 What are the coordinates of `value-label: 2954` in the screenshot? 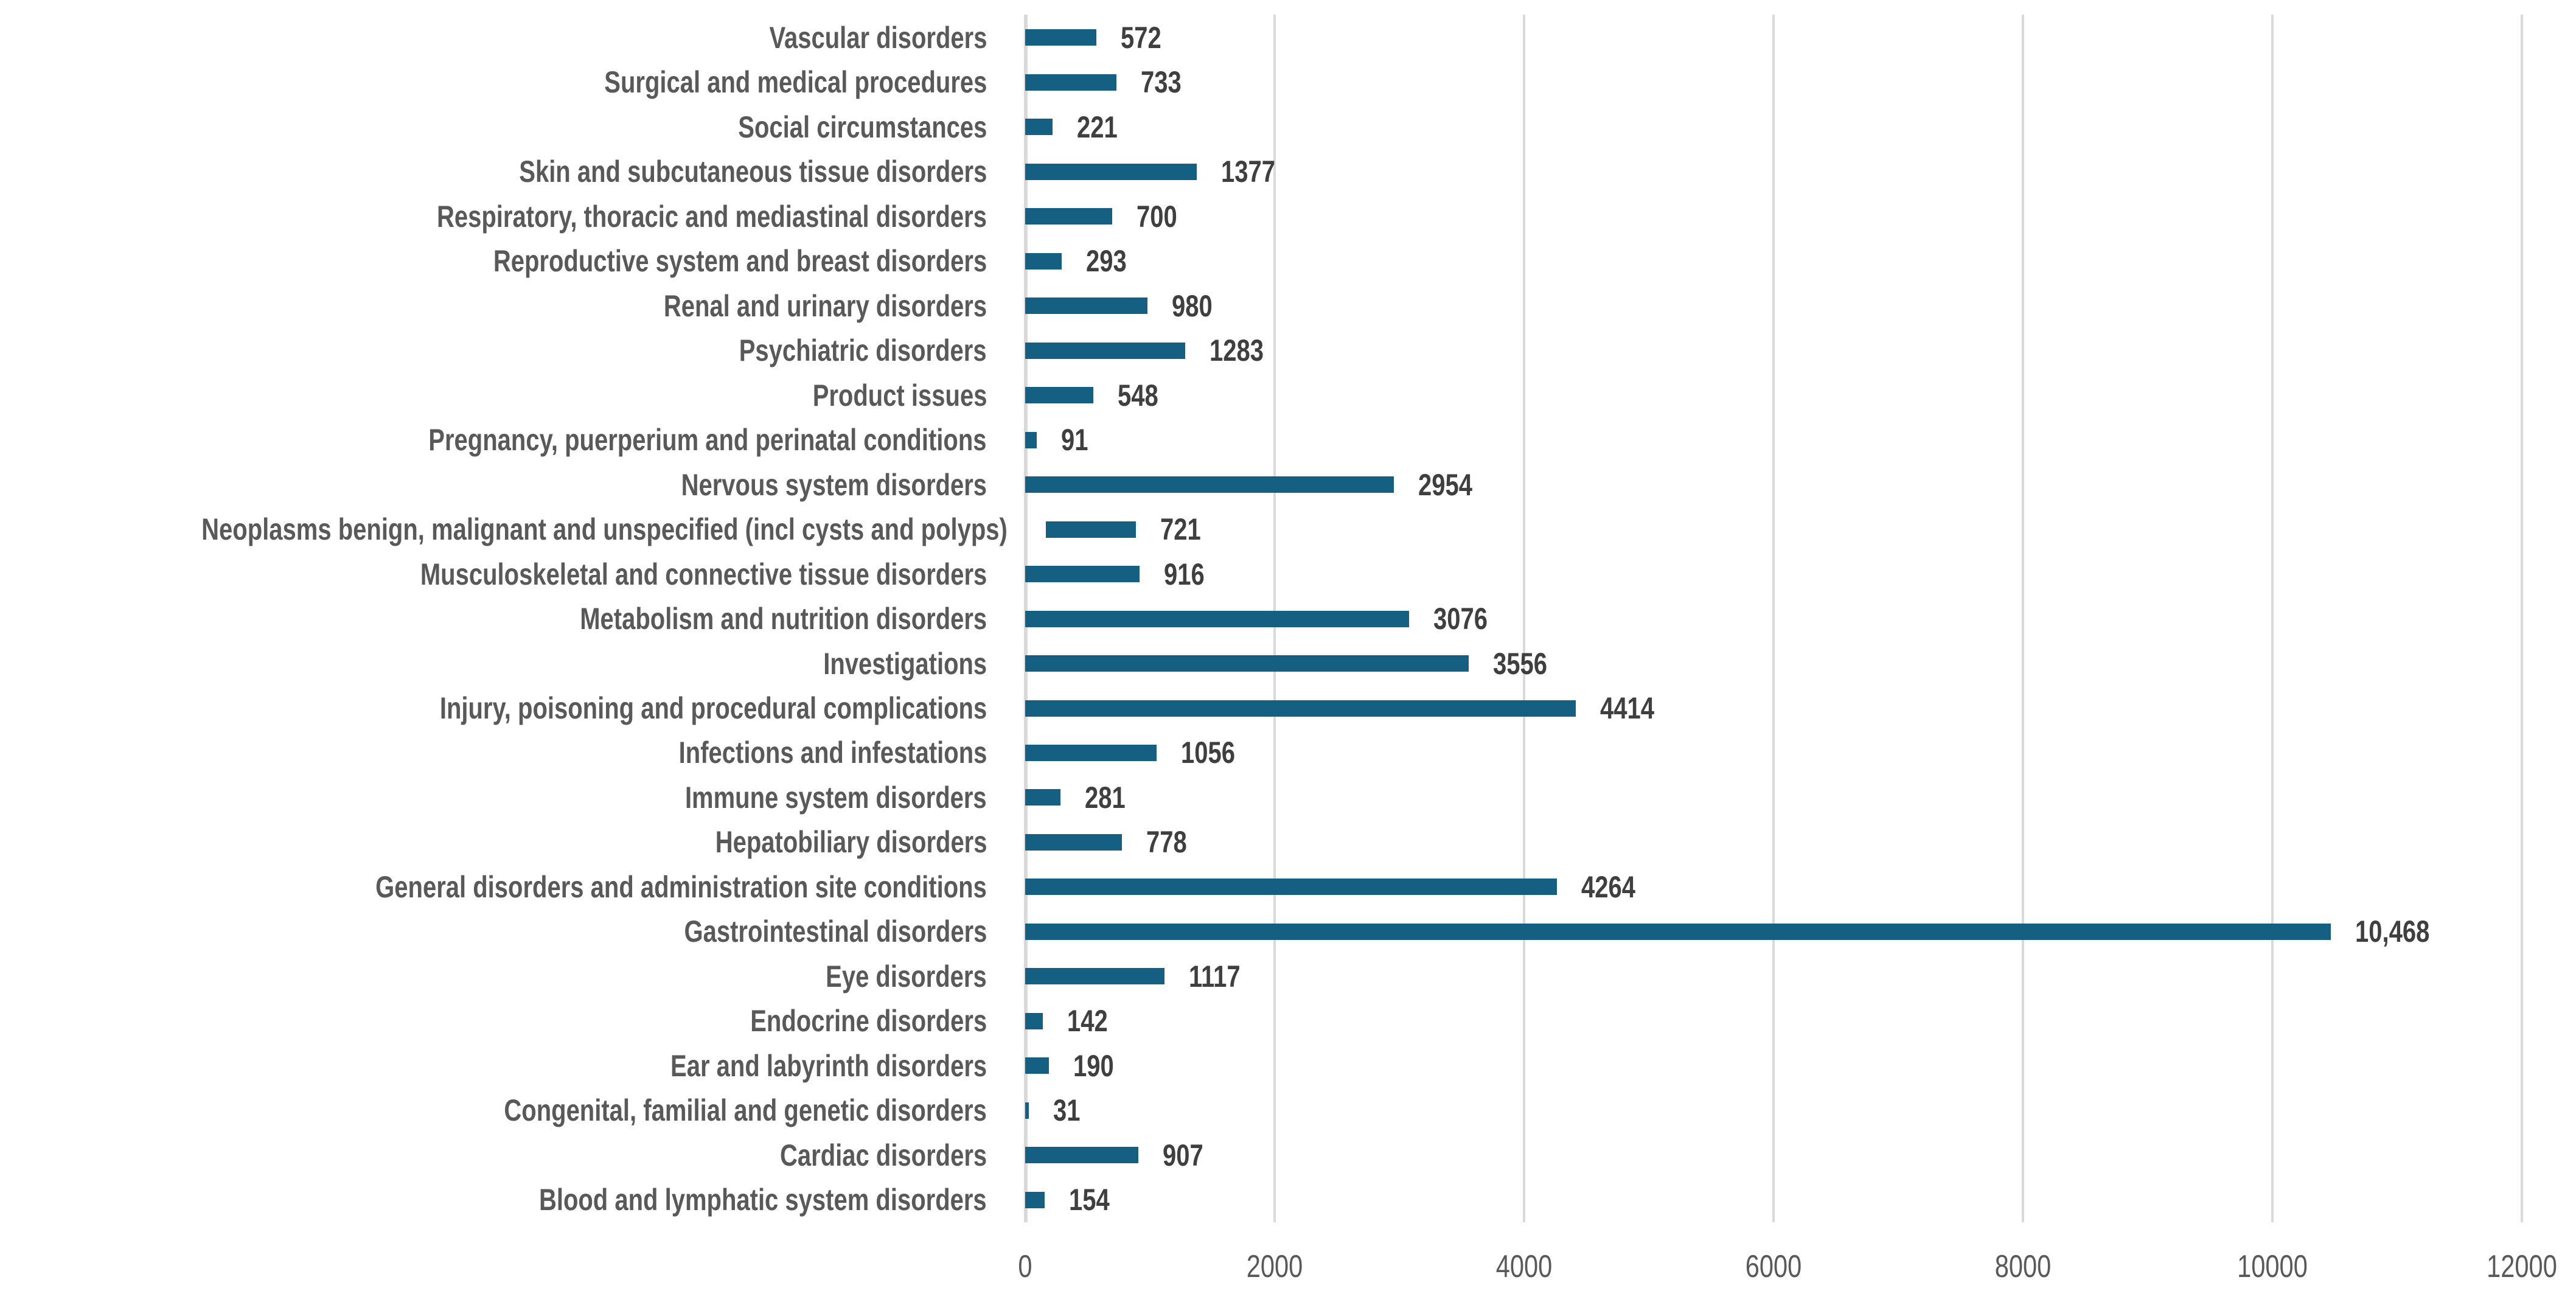 It's located at (1445, 485).